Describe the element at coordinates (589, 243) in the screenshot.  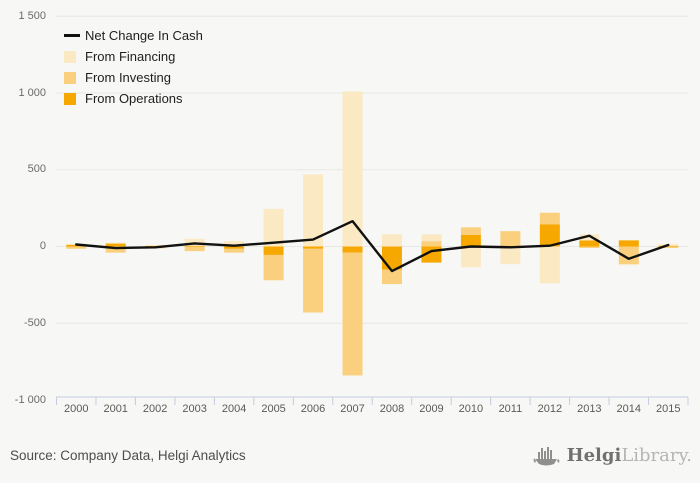
I see `bar-2013-from-operations` at that location.